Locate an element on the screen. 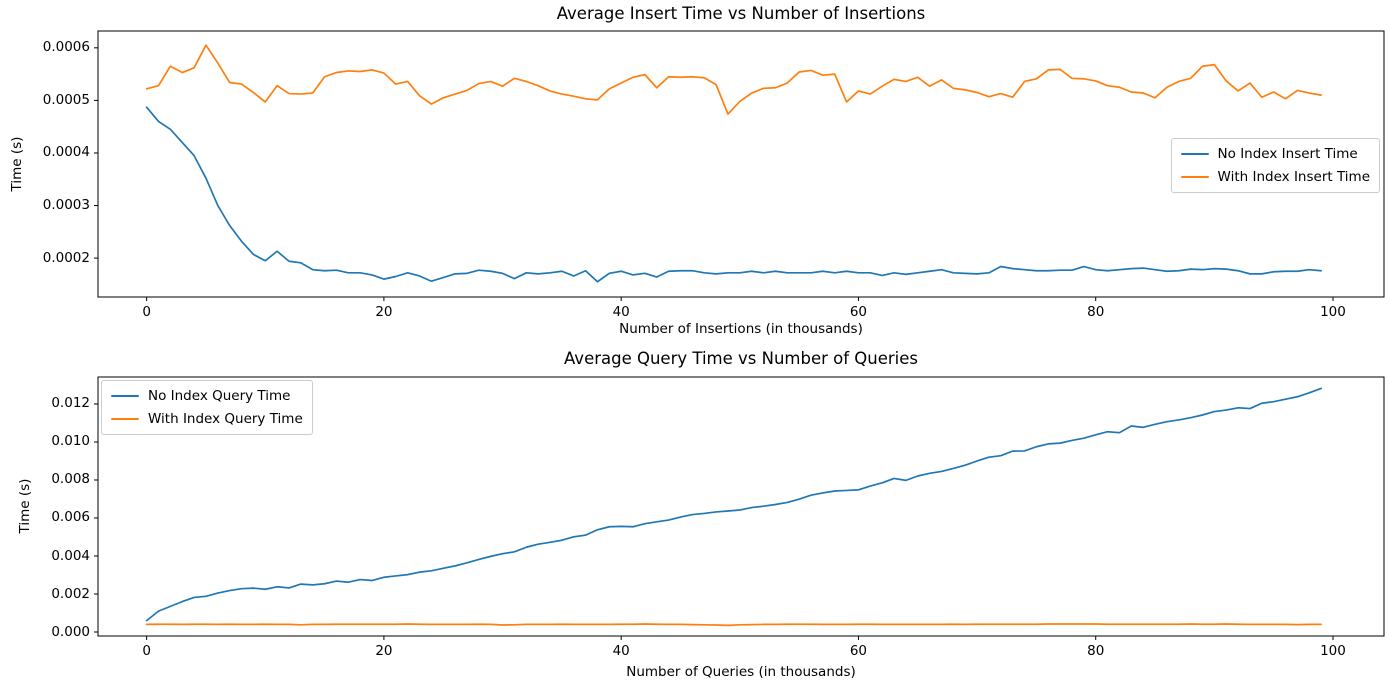 The image size is (1389, 690). query-chart-title: Average Query Time vs Number of Queries is located at coordinates (740, 358).